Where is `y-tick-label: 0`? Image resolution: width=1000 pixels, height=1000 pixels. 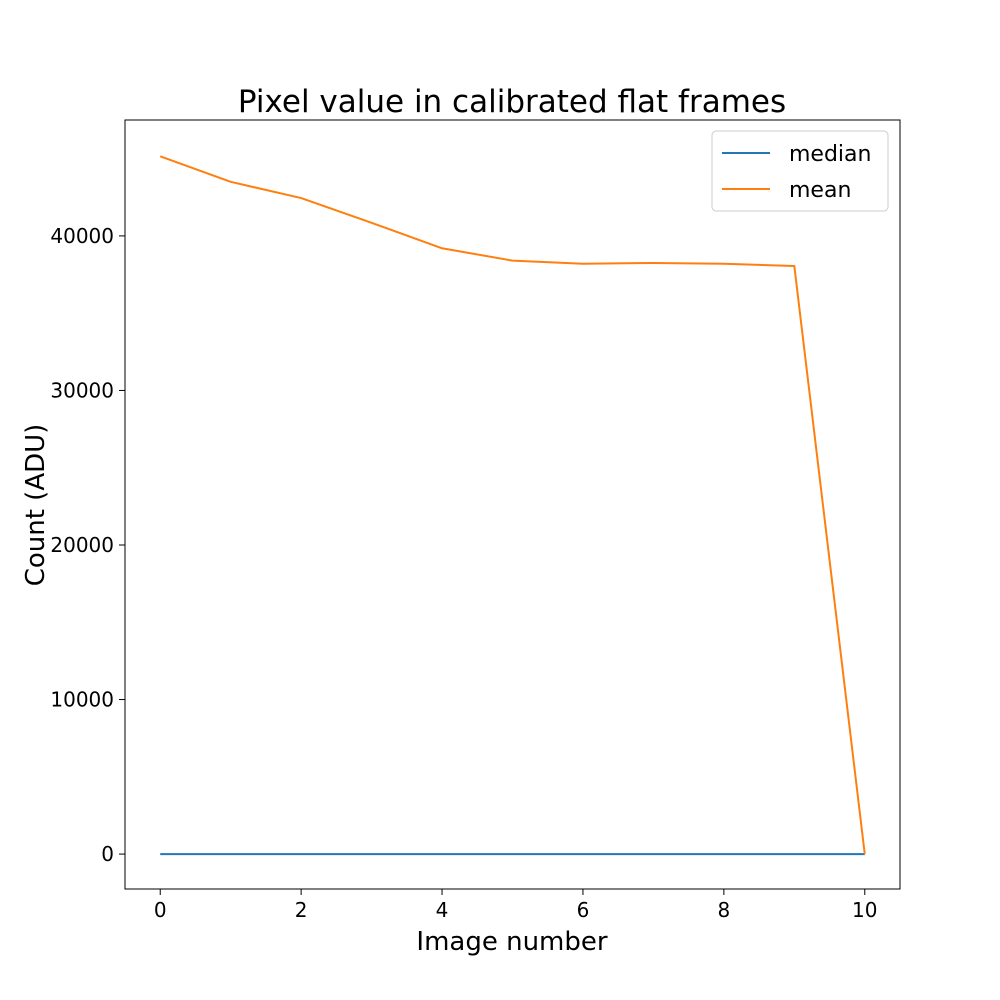 y-tick-label: 0 is located at coordinates (107, 854).